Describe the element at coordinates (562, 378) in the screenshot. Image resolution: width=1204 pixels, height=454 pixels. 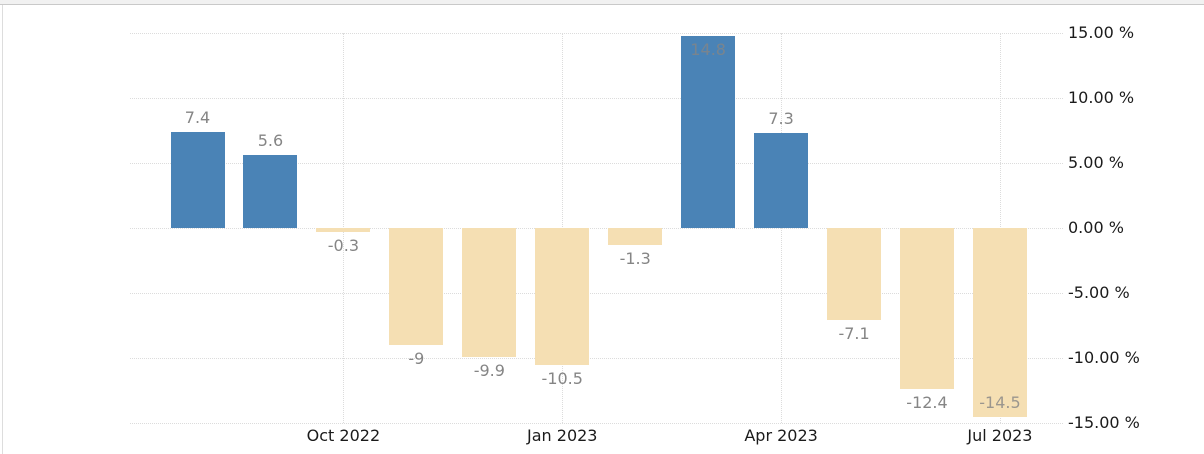
I see `bar-value-label: -10.5` at that location.